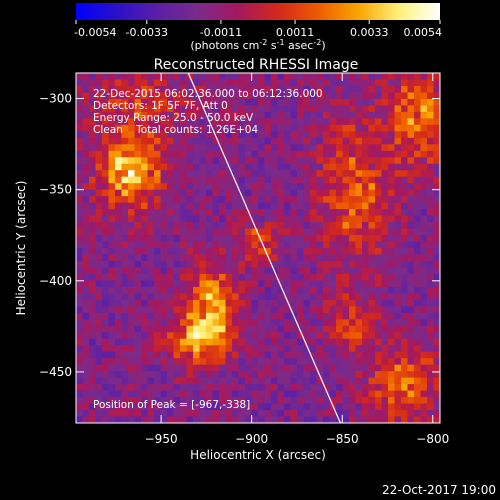 Image resolution: width=500 pixels, height=500 pixels. I want to click on info-peak: Position of Peak = [-967,-338], so click(171, 405).